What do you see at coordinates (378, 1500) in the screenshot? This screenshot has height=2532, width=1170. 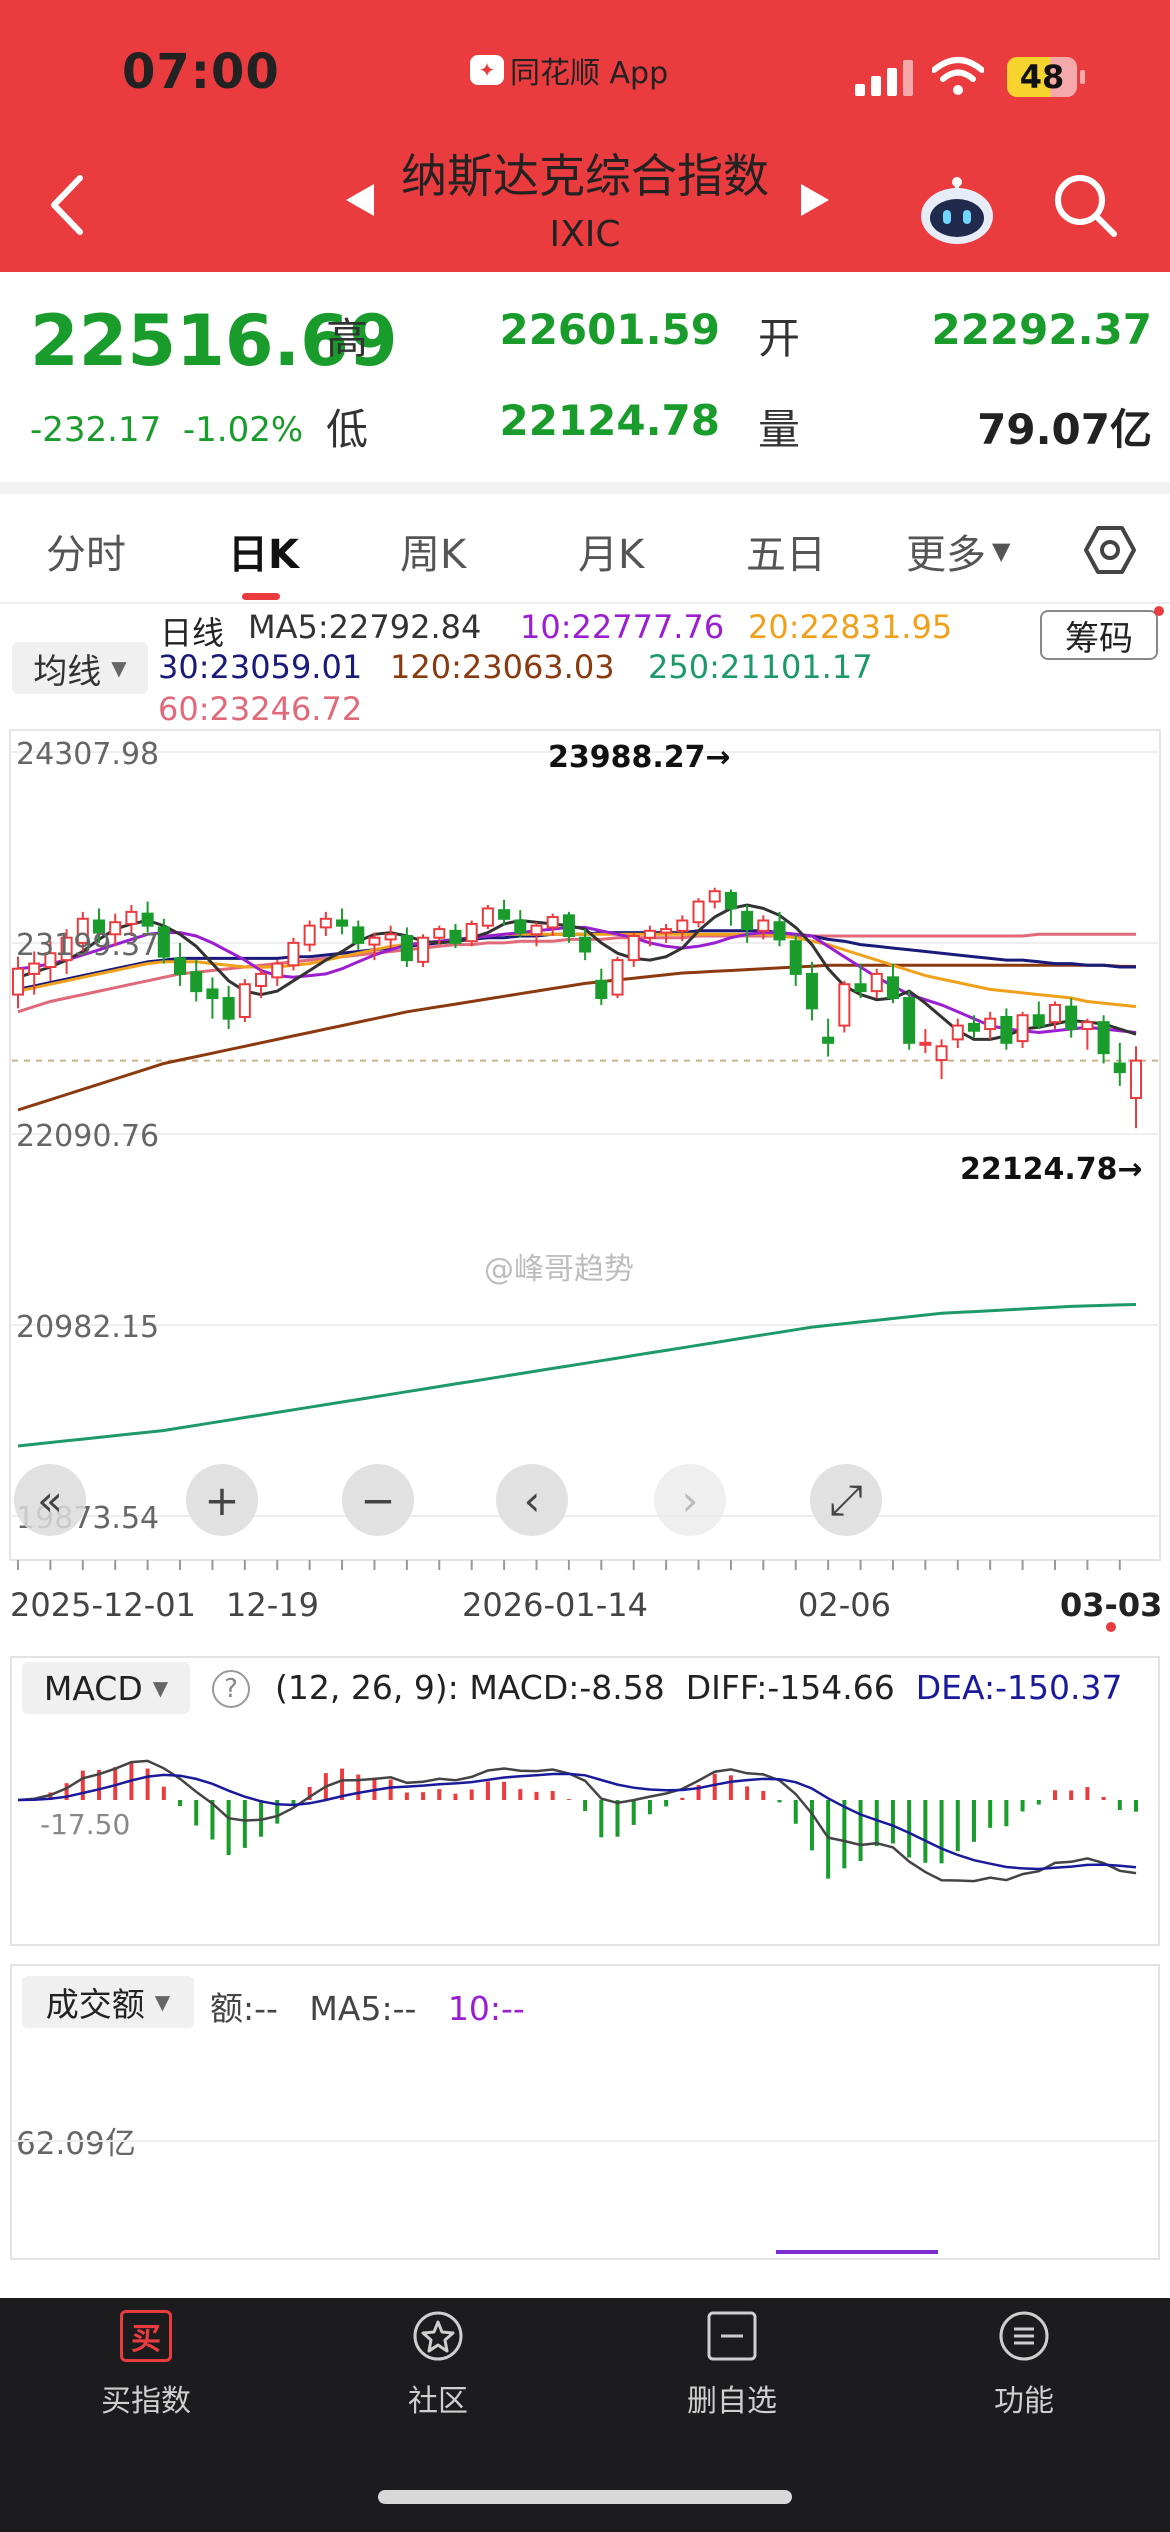 I see `zoom-out-button: −` at bounding box center [378, 1500].